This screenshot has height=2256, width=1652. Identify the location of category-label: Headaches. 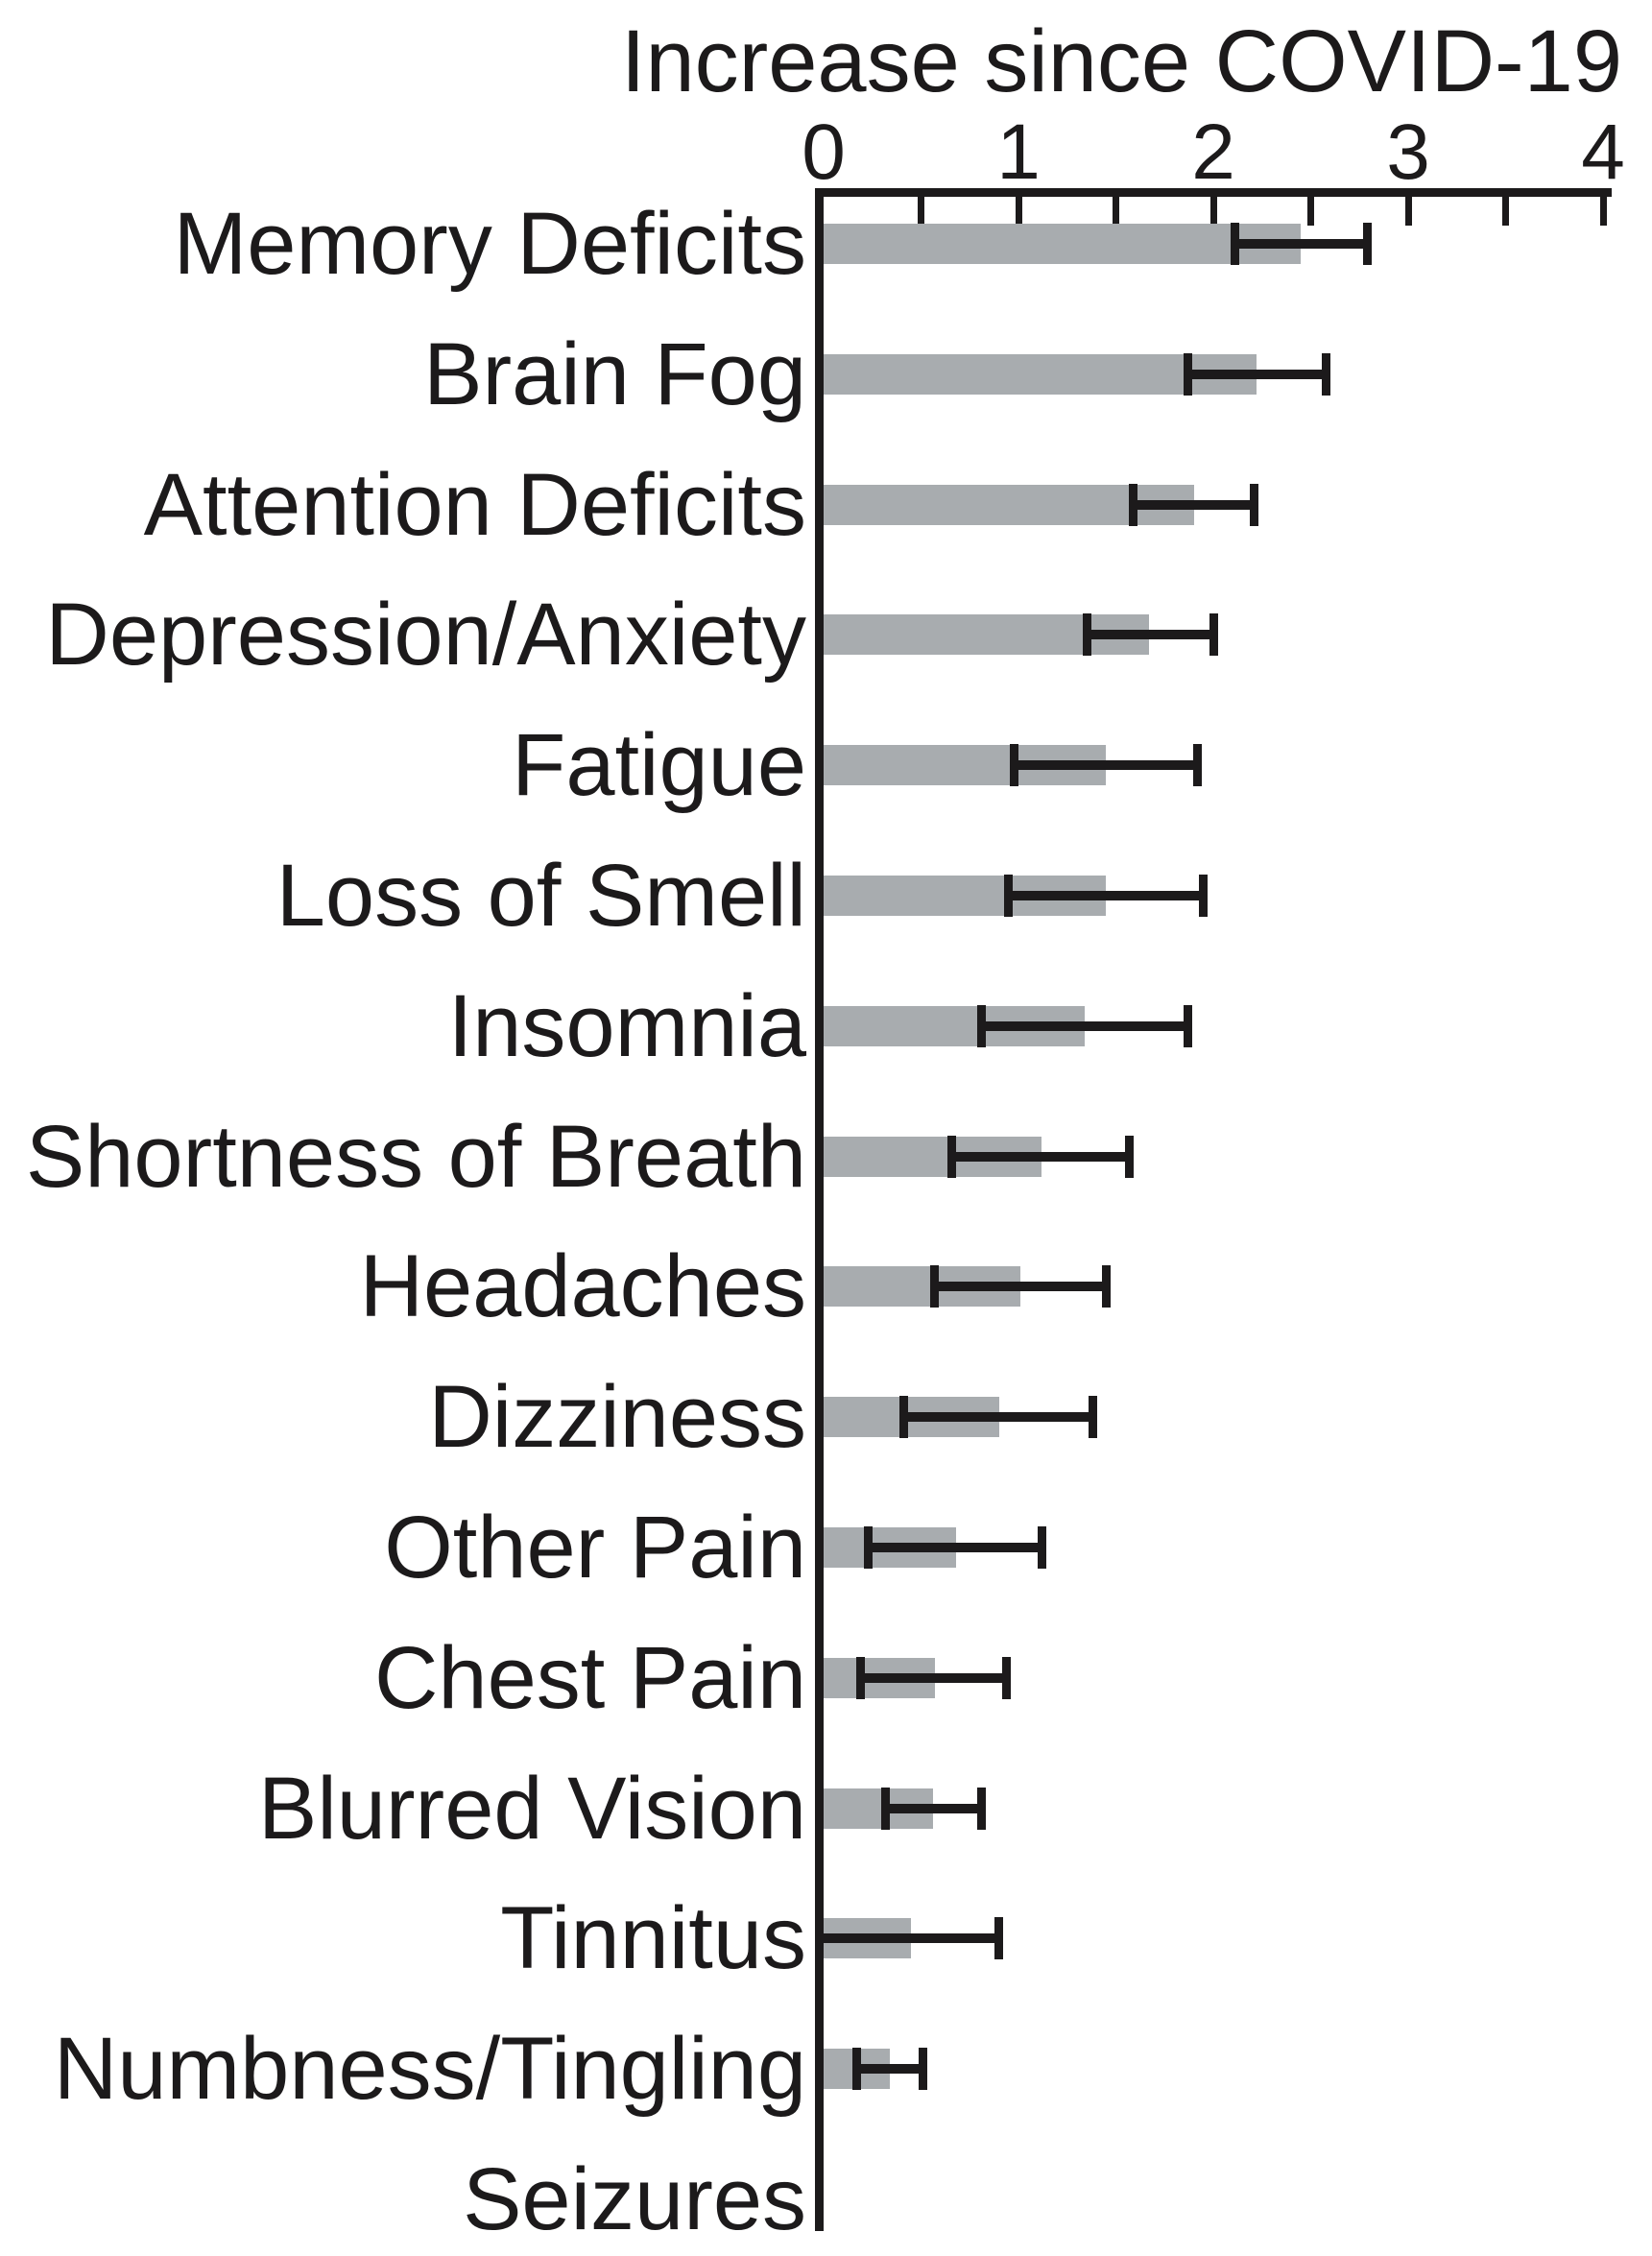
(582, 1286).